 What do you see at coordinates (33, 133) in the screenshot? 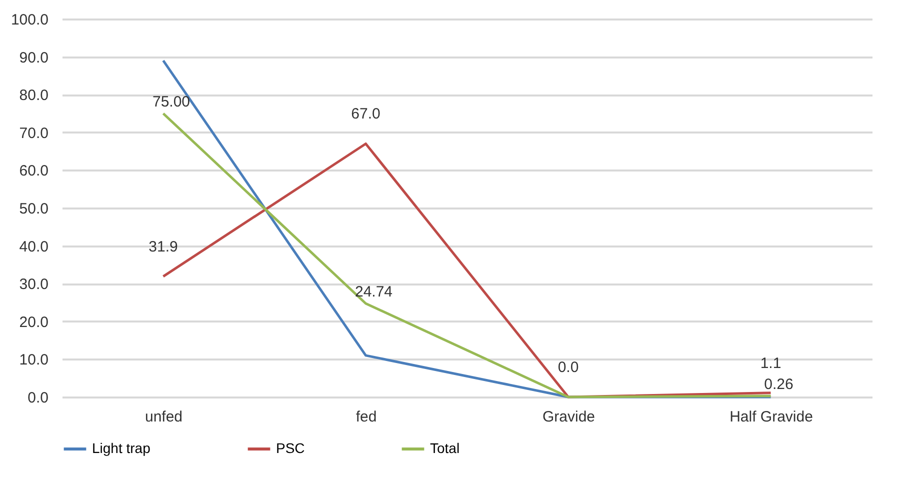
I see `y-tick-label: 70.0` at bounding box center [33, 133].